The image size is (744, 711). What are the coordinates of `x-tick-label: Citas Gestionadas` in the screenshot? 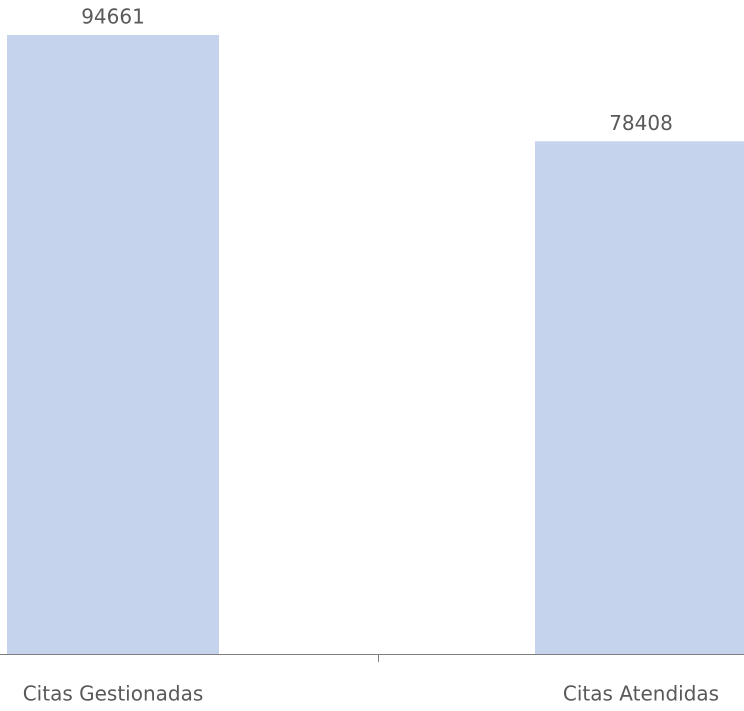 It's located at (113, 694).